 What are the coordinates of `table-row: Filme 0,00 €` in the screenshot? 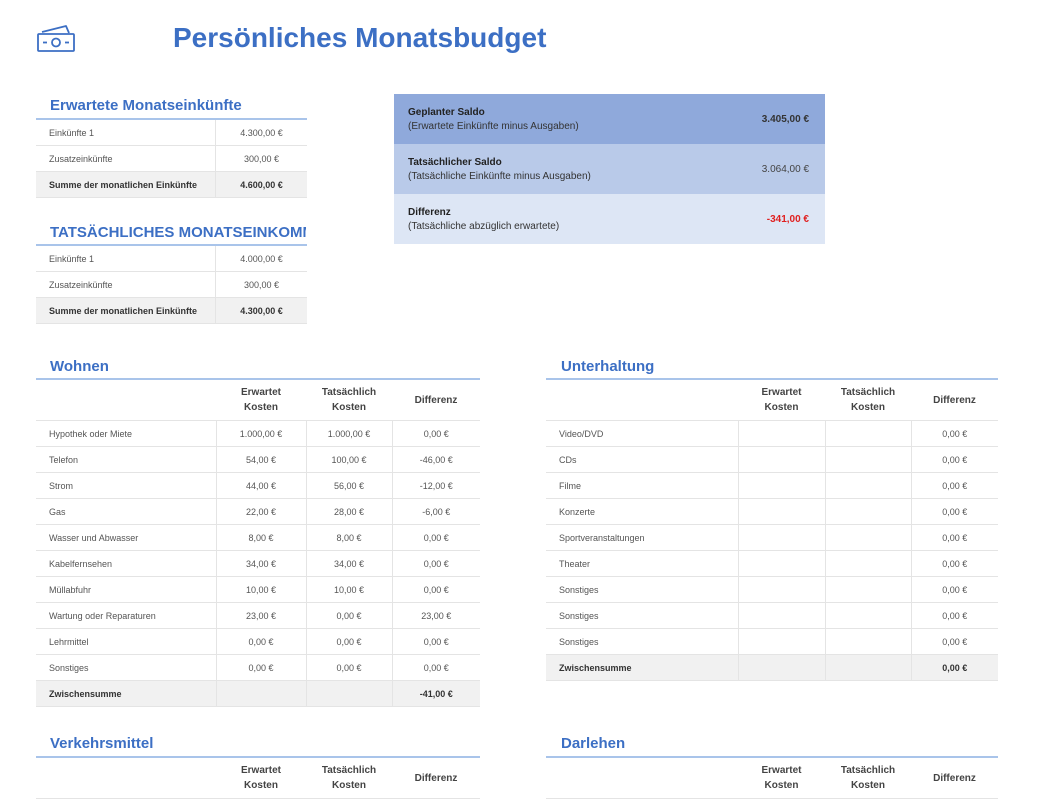 It's located at (772, 485).